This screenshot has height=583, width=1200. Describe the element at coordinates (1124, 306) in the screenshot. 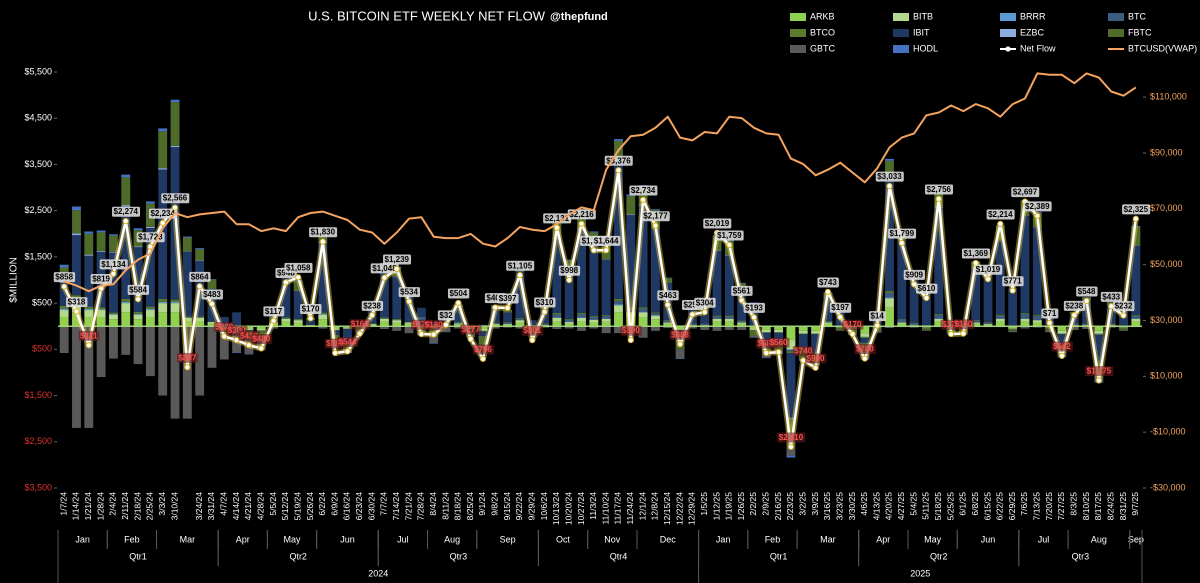

I see `data-label: $232` at that location.